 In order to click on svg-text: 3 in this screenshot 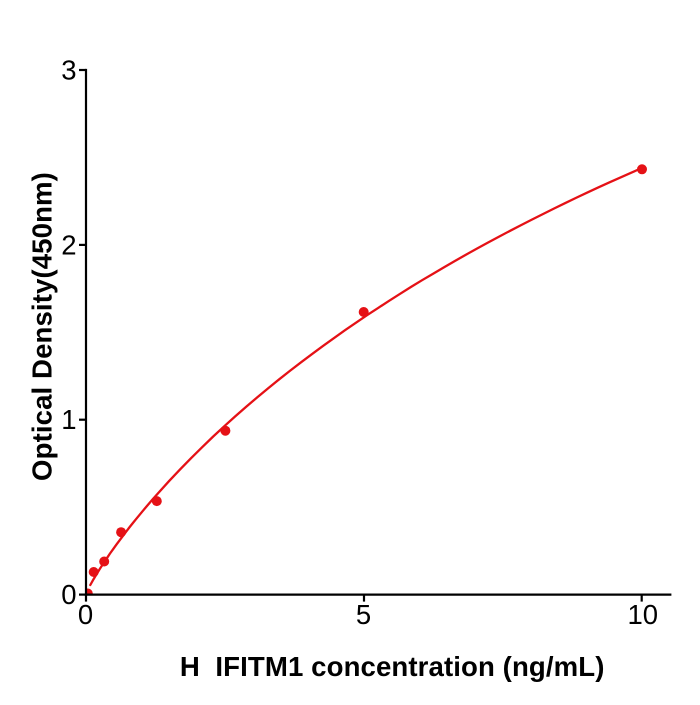, I will do `click(68, 70)`.